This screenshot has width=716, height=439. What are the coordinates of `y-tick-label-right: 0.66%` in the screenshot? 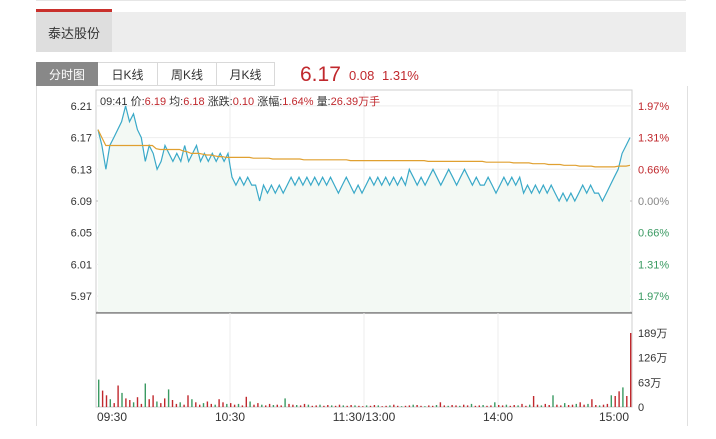 It's located at (653, 170).